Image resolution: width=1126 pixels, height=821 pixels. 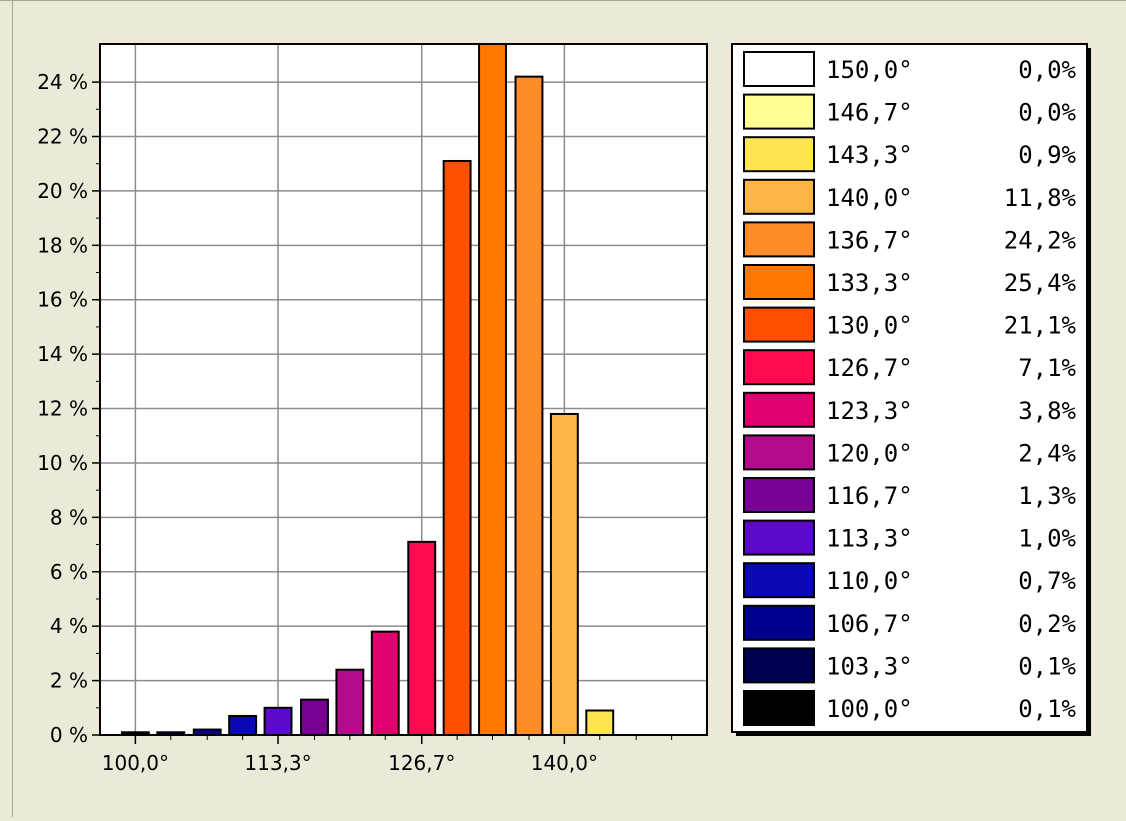 I want to click on legend-item: 100,0° 0,1%, so click(x=910, y=708).